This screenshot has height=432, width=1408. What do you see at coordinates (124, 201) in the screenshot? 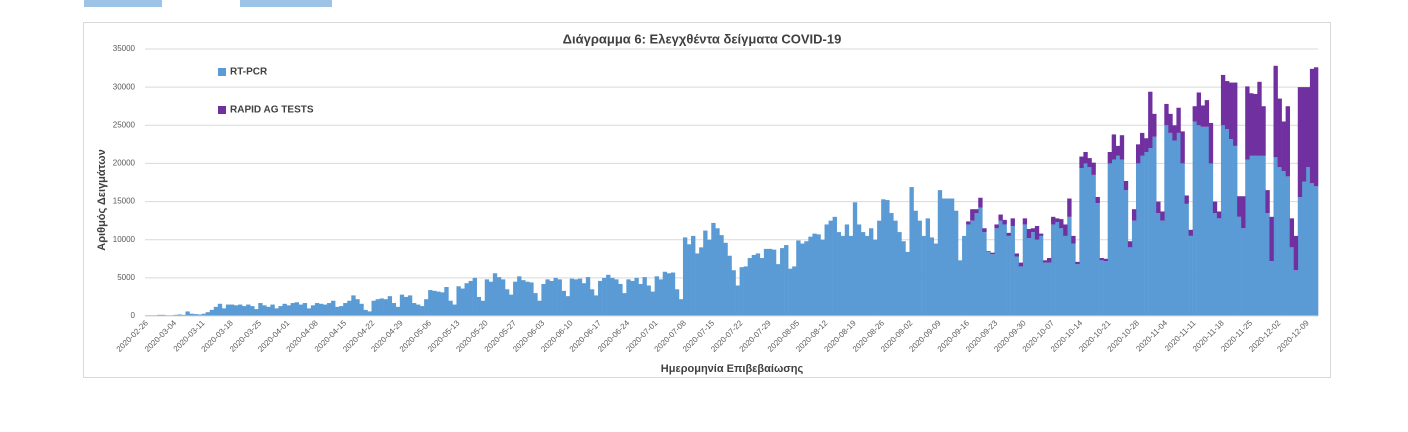
I see `y-tick-label: 15000` at bounding box center [124, 201].